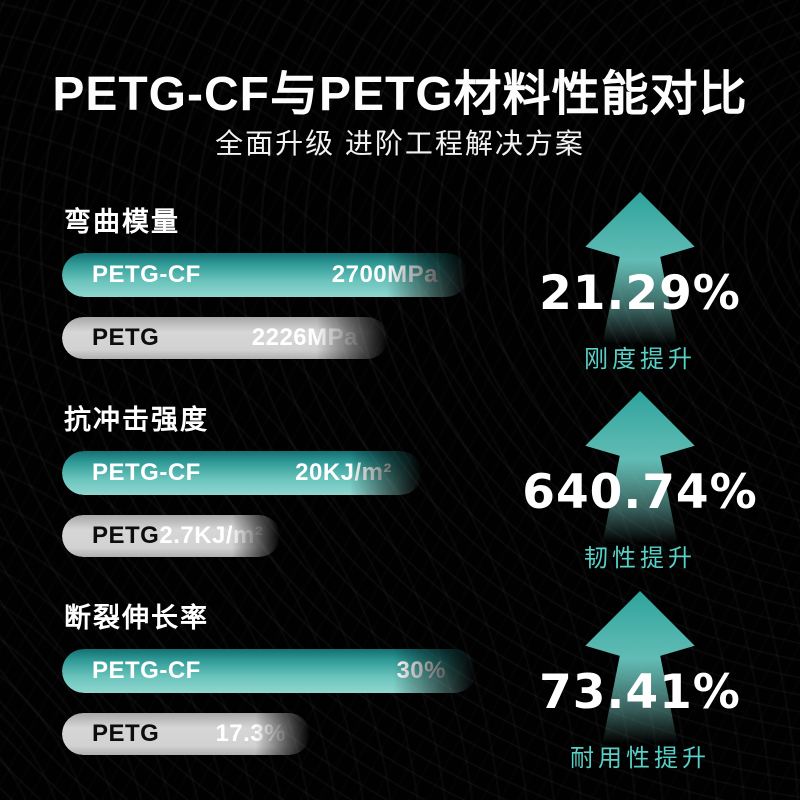 Image resolution: width=800 pixels, height=800 pixels. Describe the element at coordinates (122, 222) in the screenshot. I see `metric-label: 弯曲模量` at that location.